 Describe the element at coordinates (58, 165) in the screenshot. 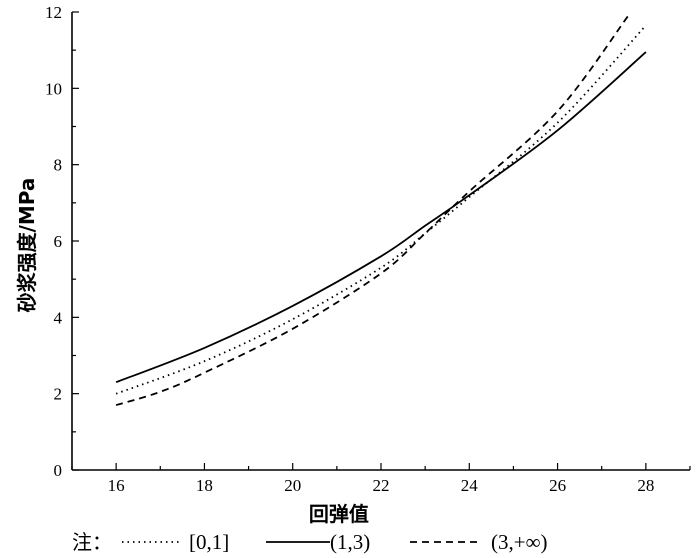

I see `y-tick-label: 8` at that location.